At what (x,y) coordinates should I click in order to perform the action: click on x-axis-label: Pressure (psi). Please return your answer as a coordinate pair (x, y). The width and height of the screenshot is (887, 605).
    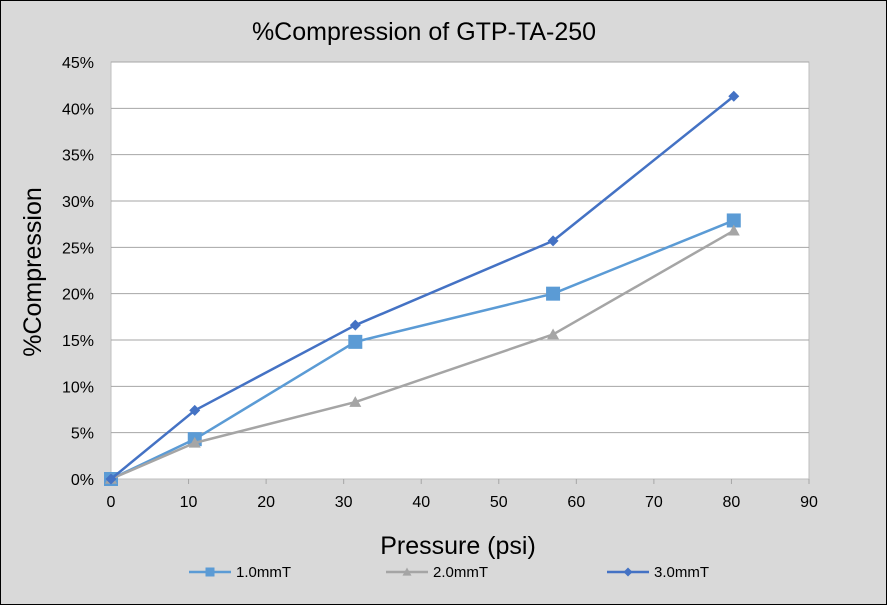
    Looking at the image, I should click on (458, 546).